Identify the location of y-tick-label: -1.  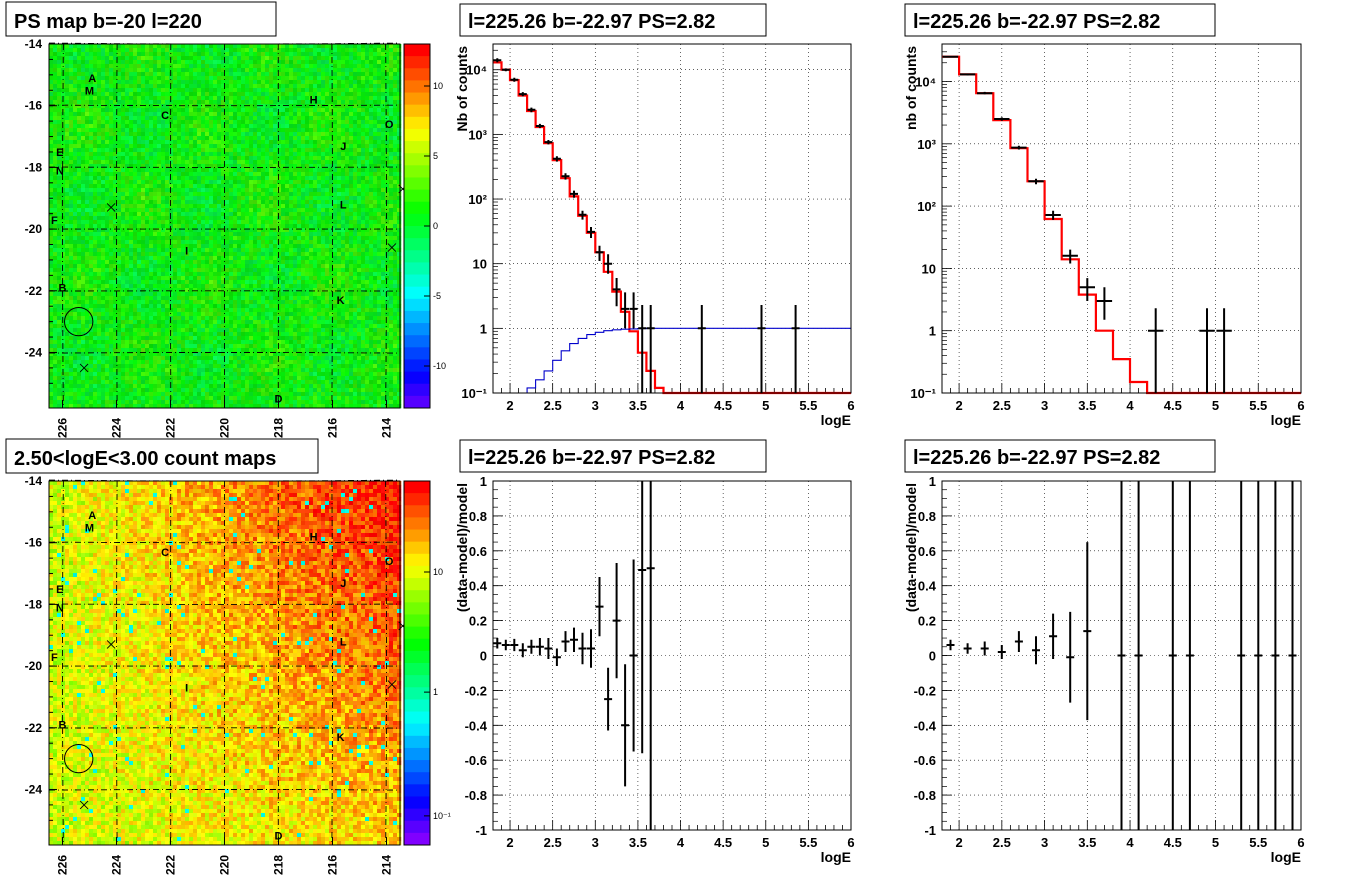
(930, 830).